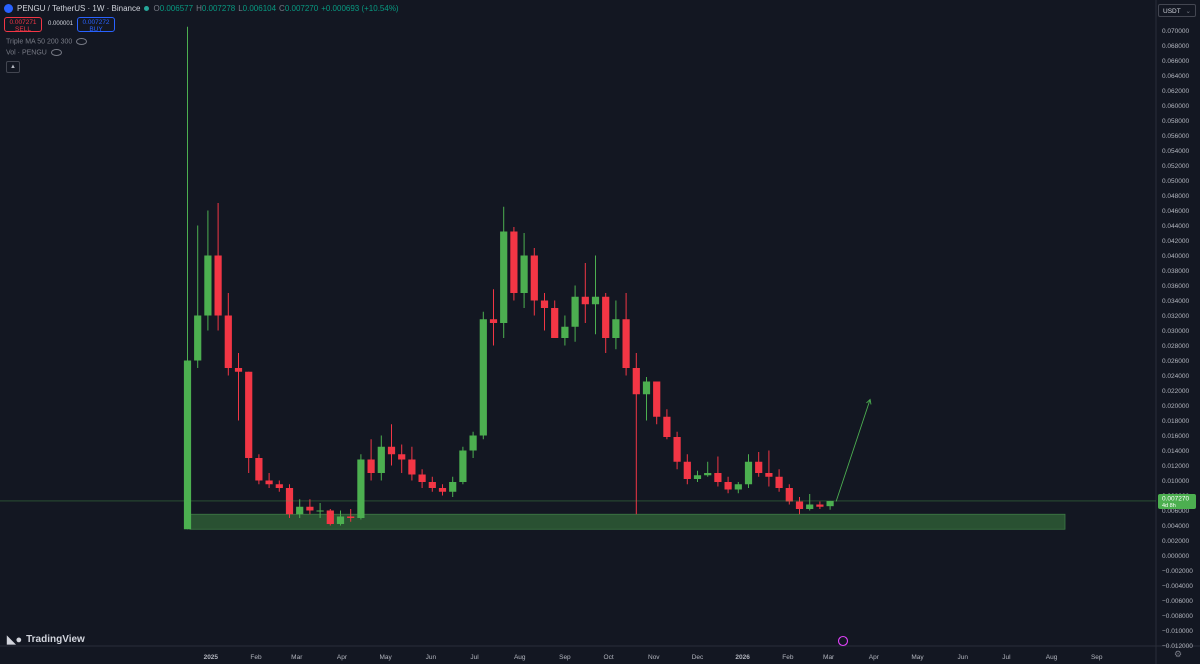 Image resolution: width=1200 pixels, height=664 pixels. What do you see at coordinates (47, 41) in the screenshot?
I see `indicator-triple-ma: Triple MA 50 200 300` at bounding box center [47, 41].